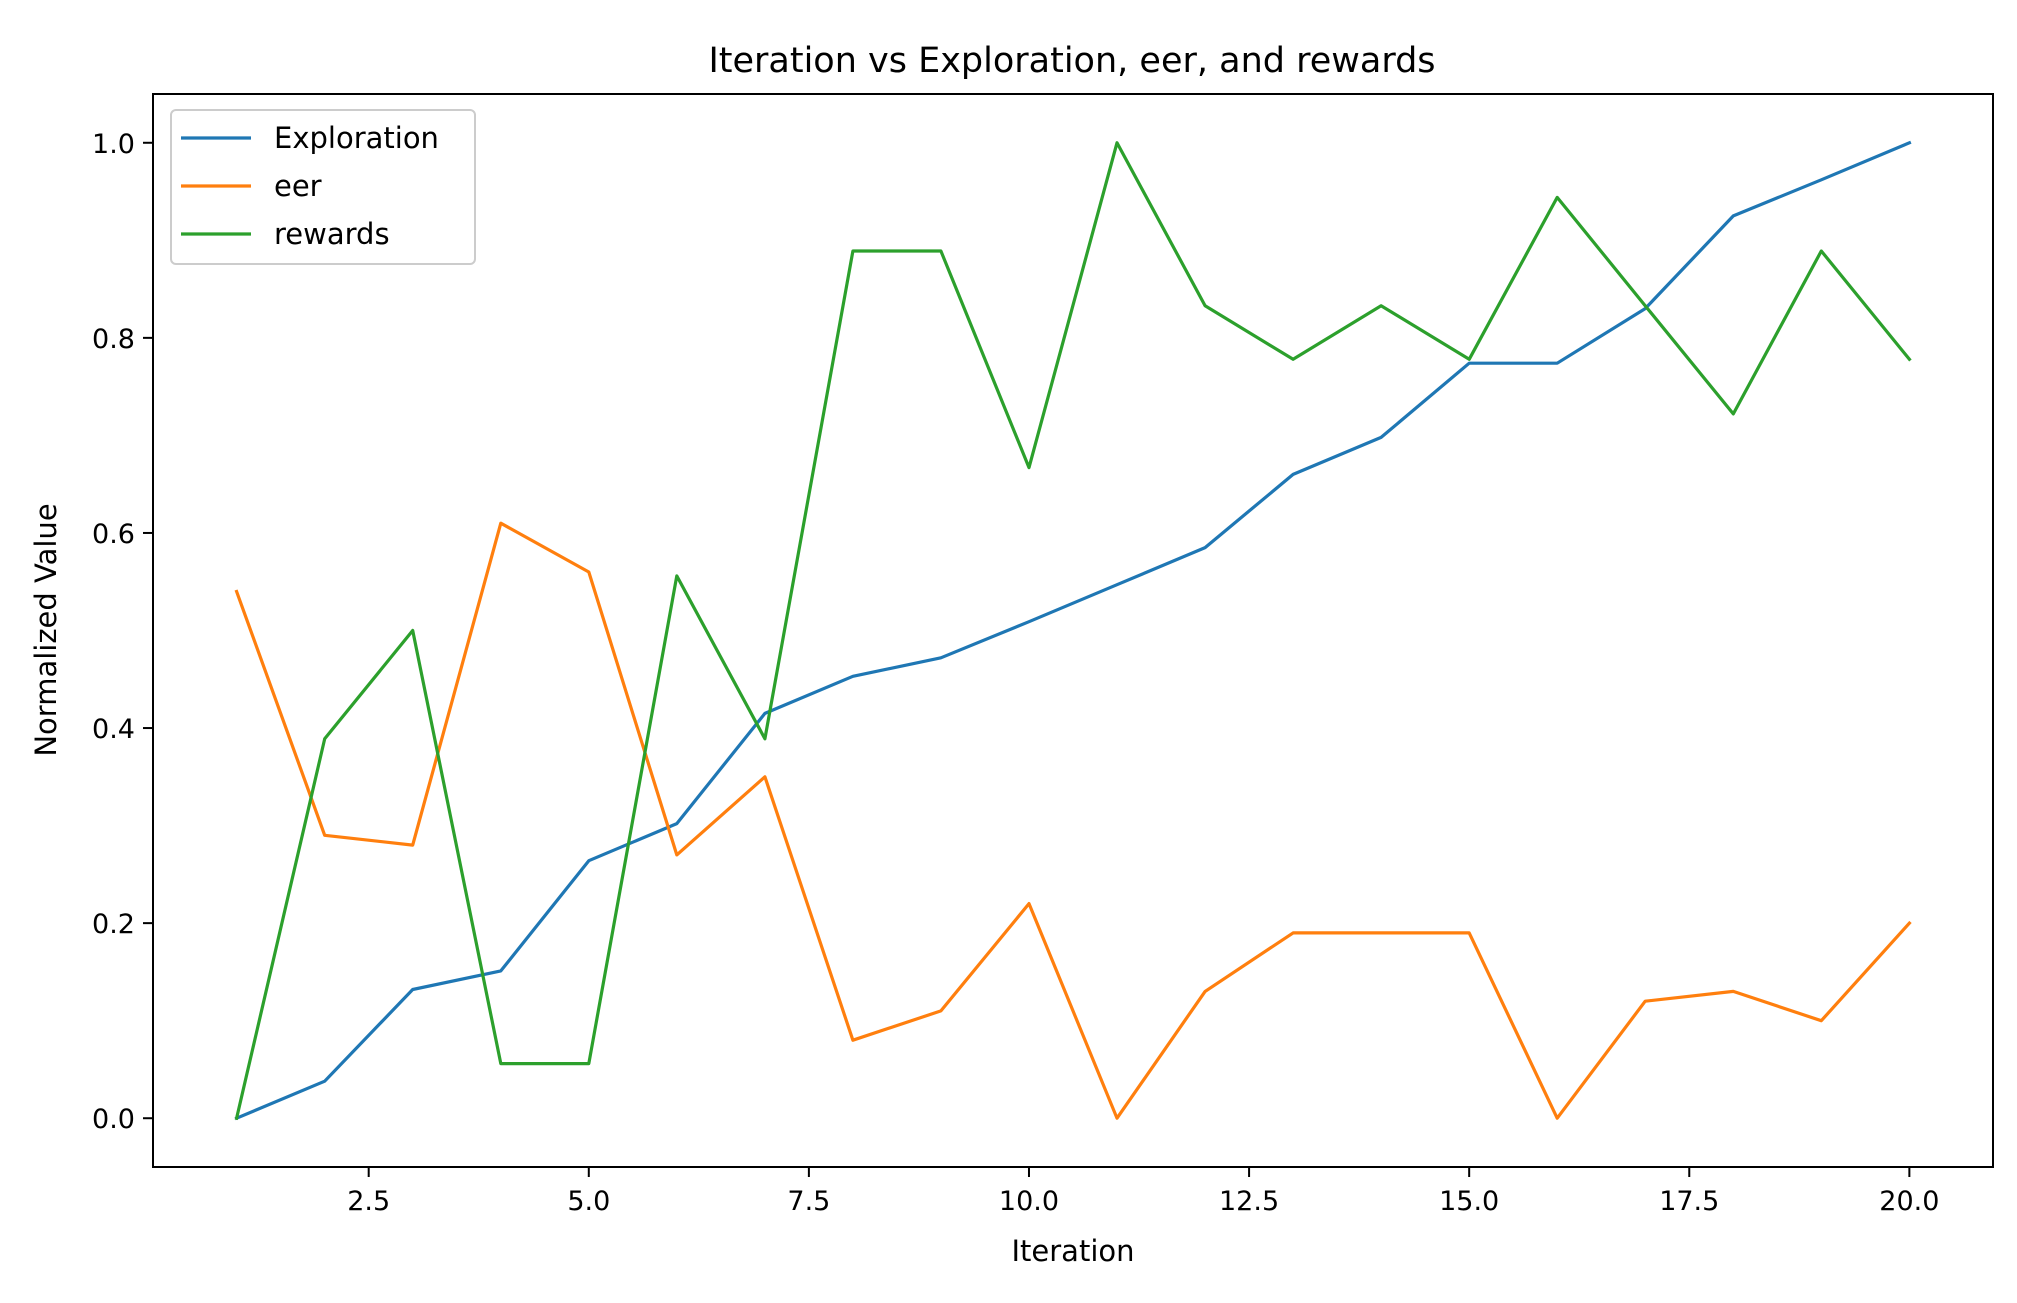  I want to click on y-tick-label: 0.0, so click(113, 1119).